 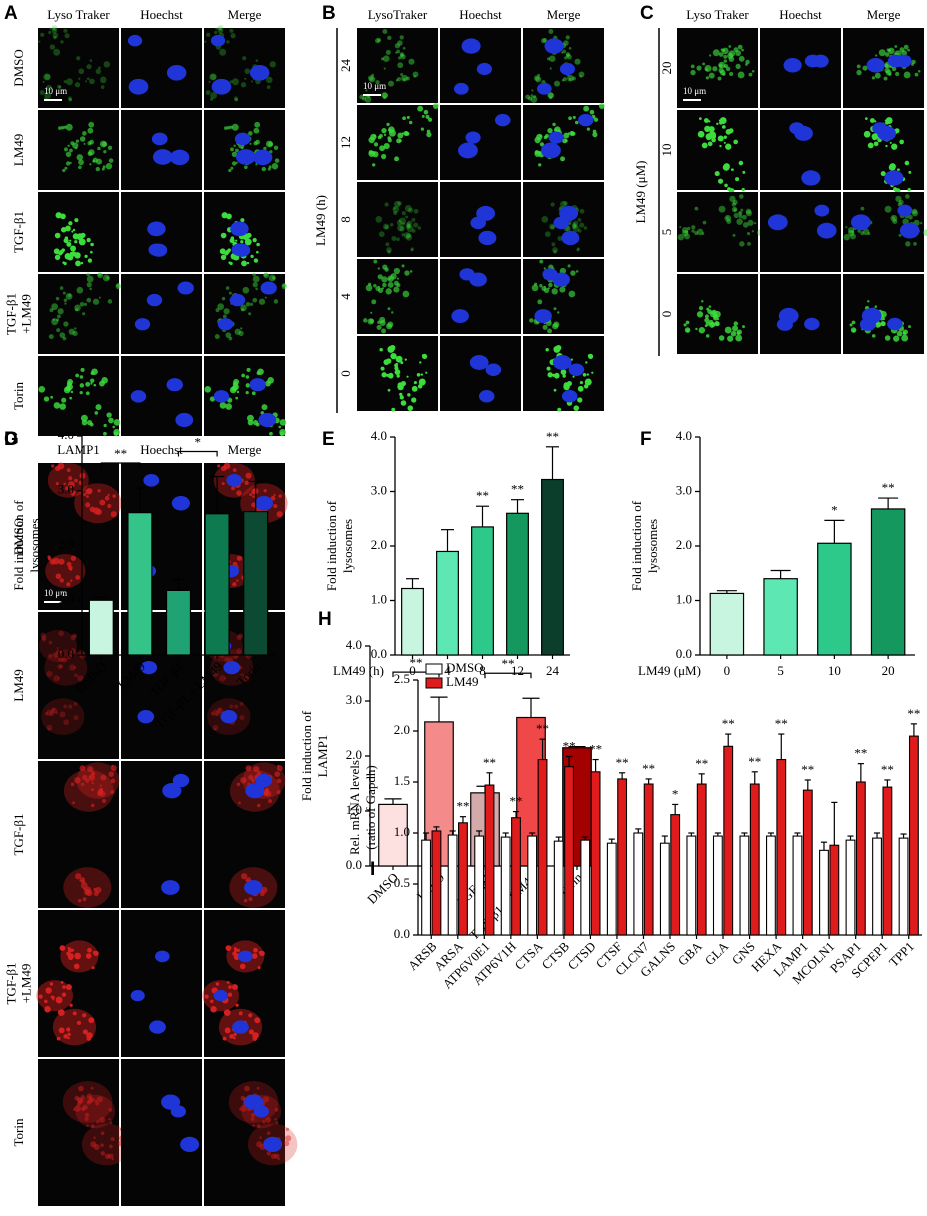 What do you see at coordinates (901, 954) in the screenshot?
I see `x-tick-label: TPP1` at bounding box center [901, 954].